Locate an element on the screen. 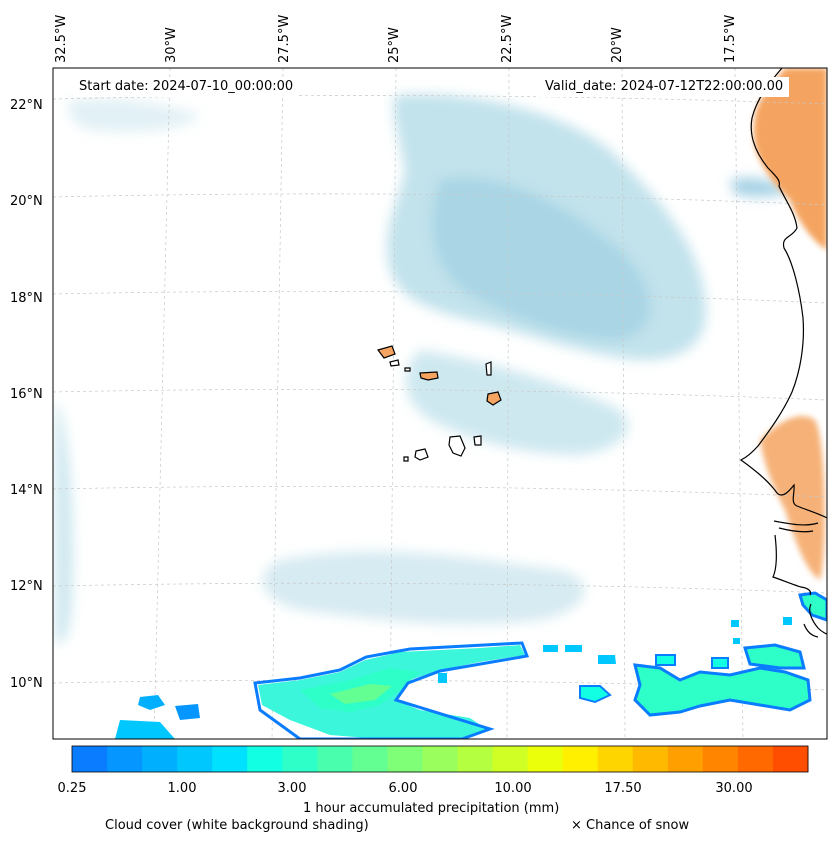 Image resolution: width=837 pixels, height=844 pixels. precip-patch-mid3 is located at coordinates (607, 659).